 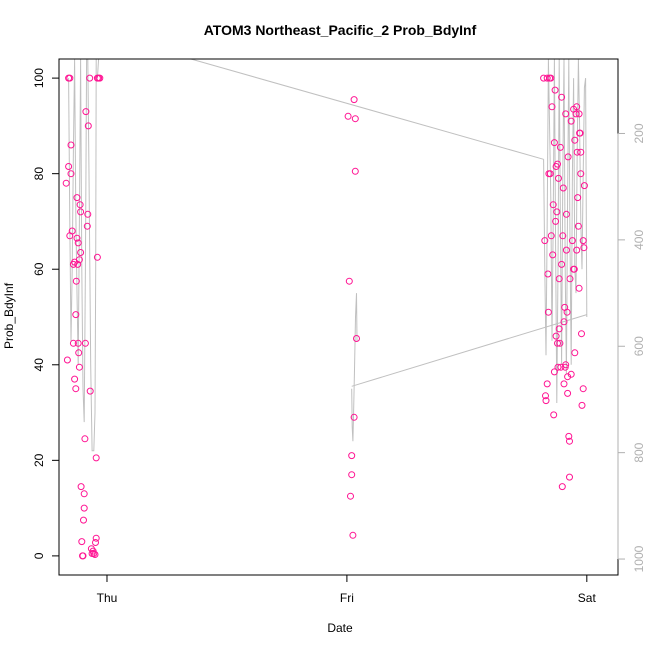 What do you see at coordinates (639, 133) in the screenshot?
I see `y2-tick-label: 200` at bounding box center [639, 133].